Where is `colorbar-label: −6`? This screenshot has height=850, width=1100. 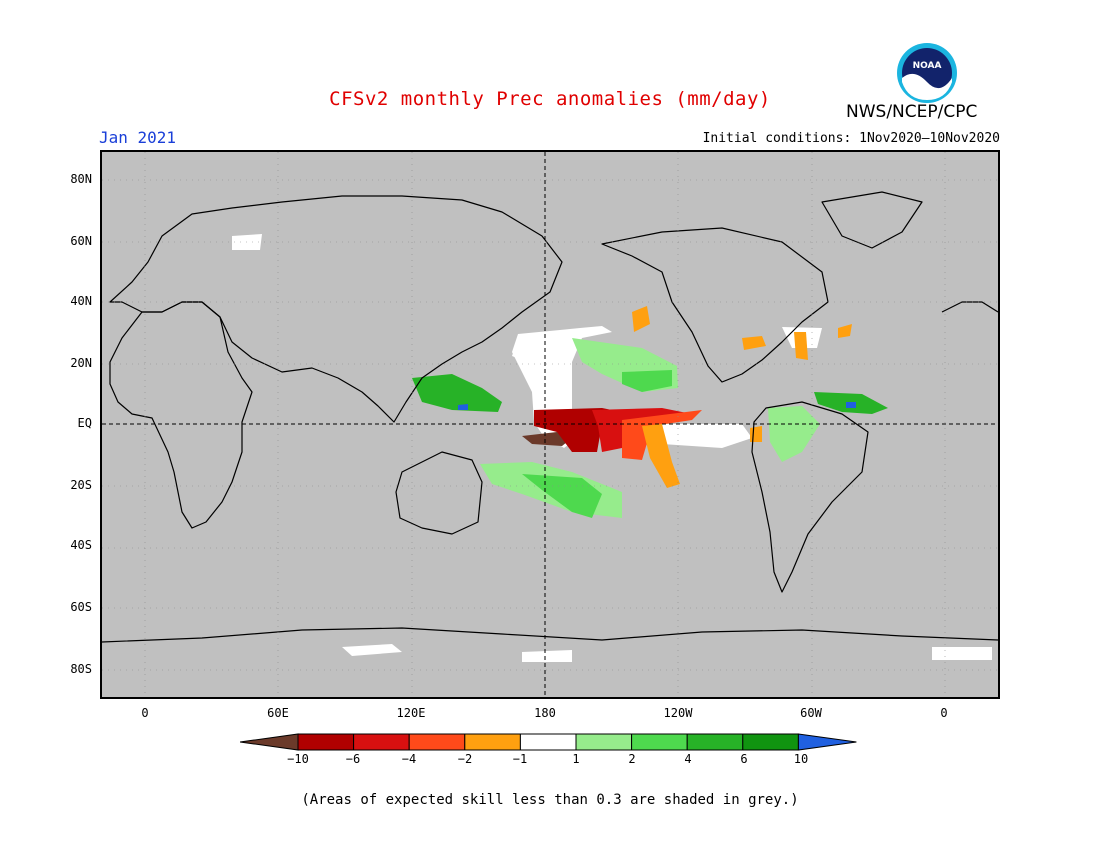 colorbar-label: −6 is located at coordinates (353, 759).